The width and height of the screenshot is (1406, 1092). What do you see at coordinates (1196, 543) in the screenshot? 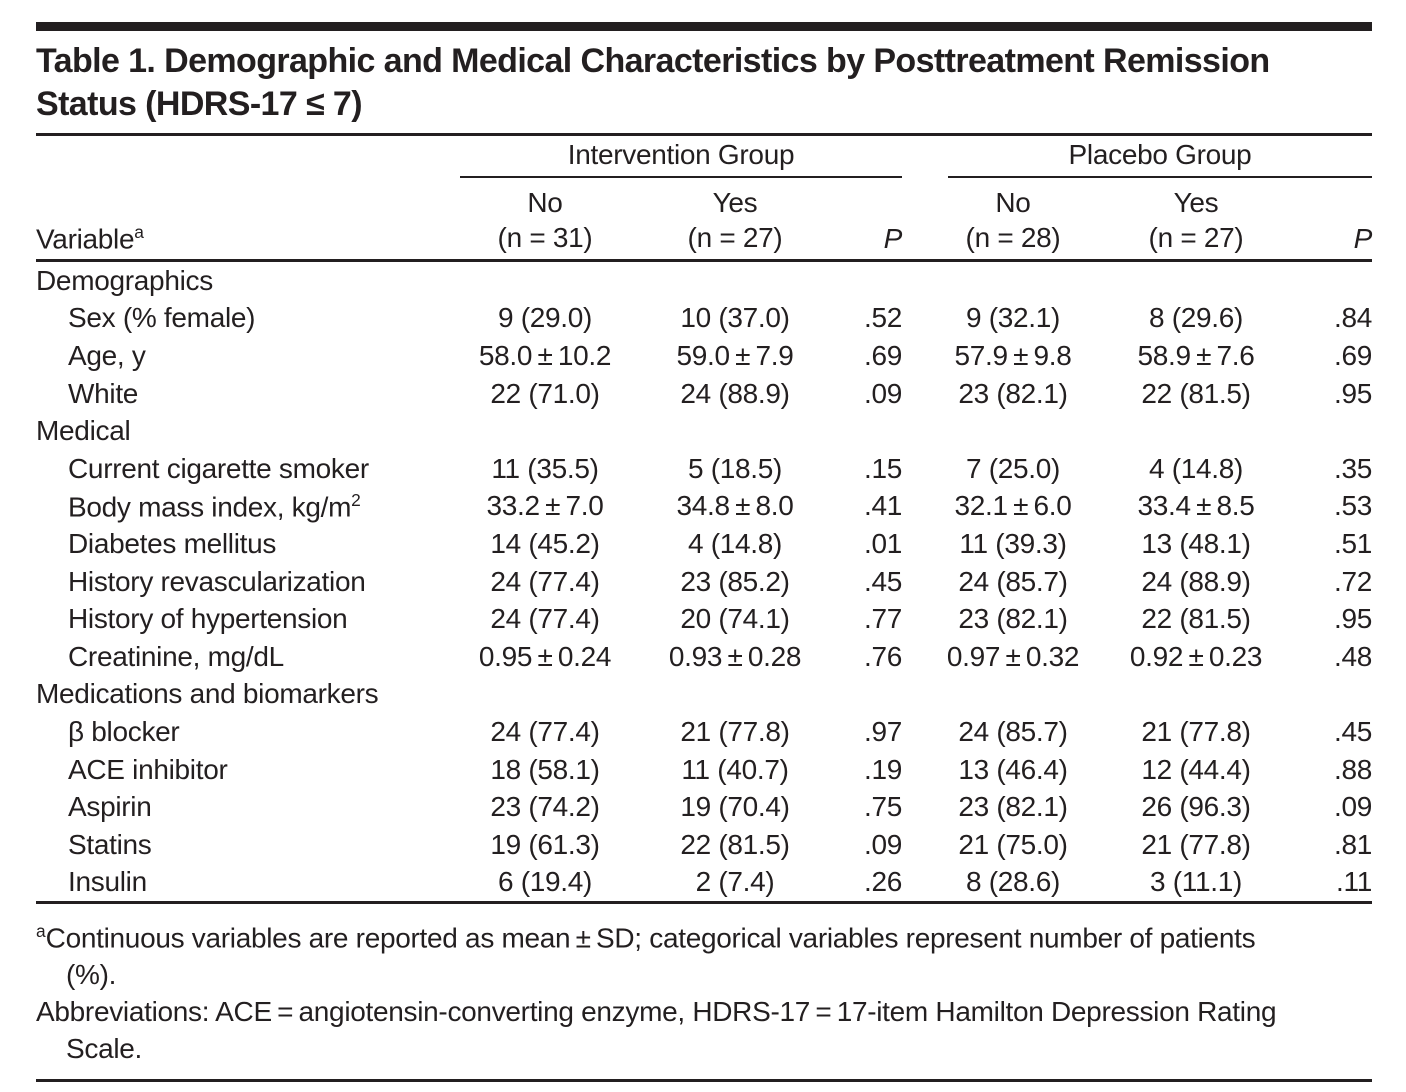
I see `value-cell: 13 (48.1)` at bounding box center [1196, 543].